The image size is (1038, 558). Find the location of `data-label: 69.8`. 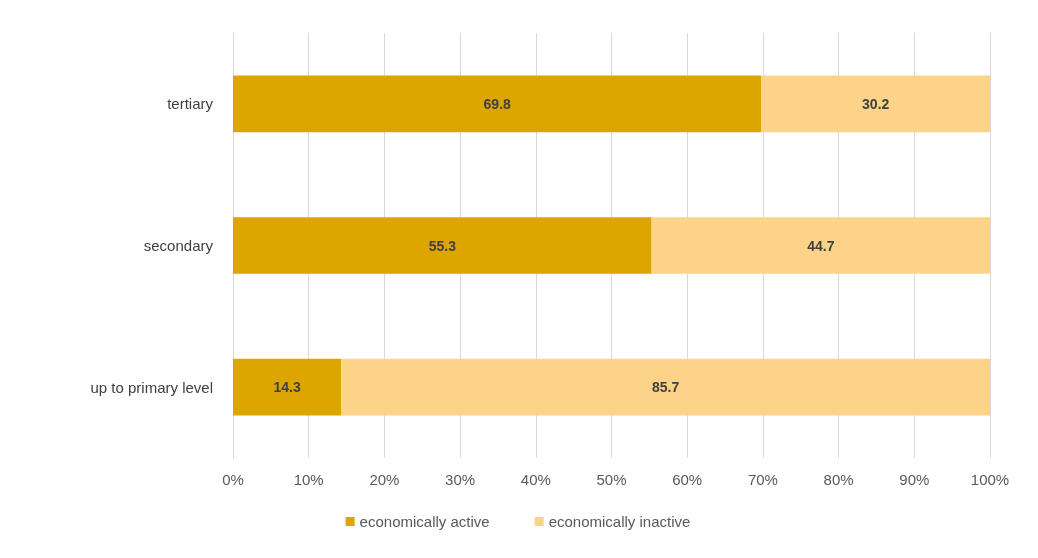

data-label: 69.8 is located at coordinates (497, 103).